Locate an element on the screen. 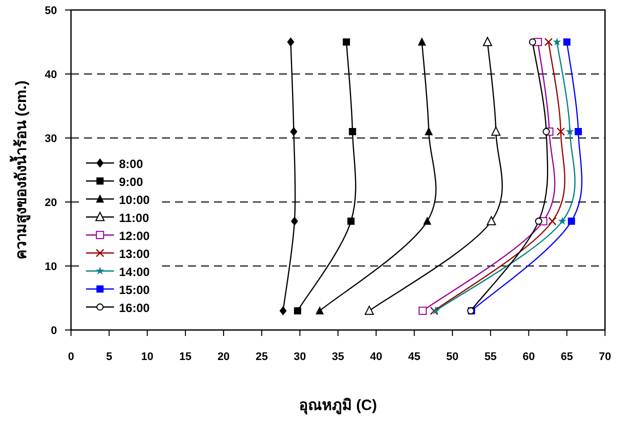 Image resolution: width=623 pixels, height=423 pixels. y-tick-label: 30 is located at coordinates (50, 139).